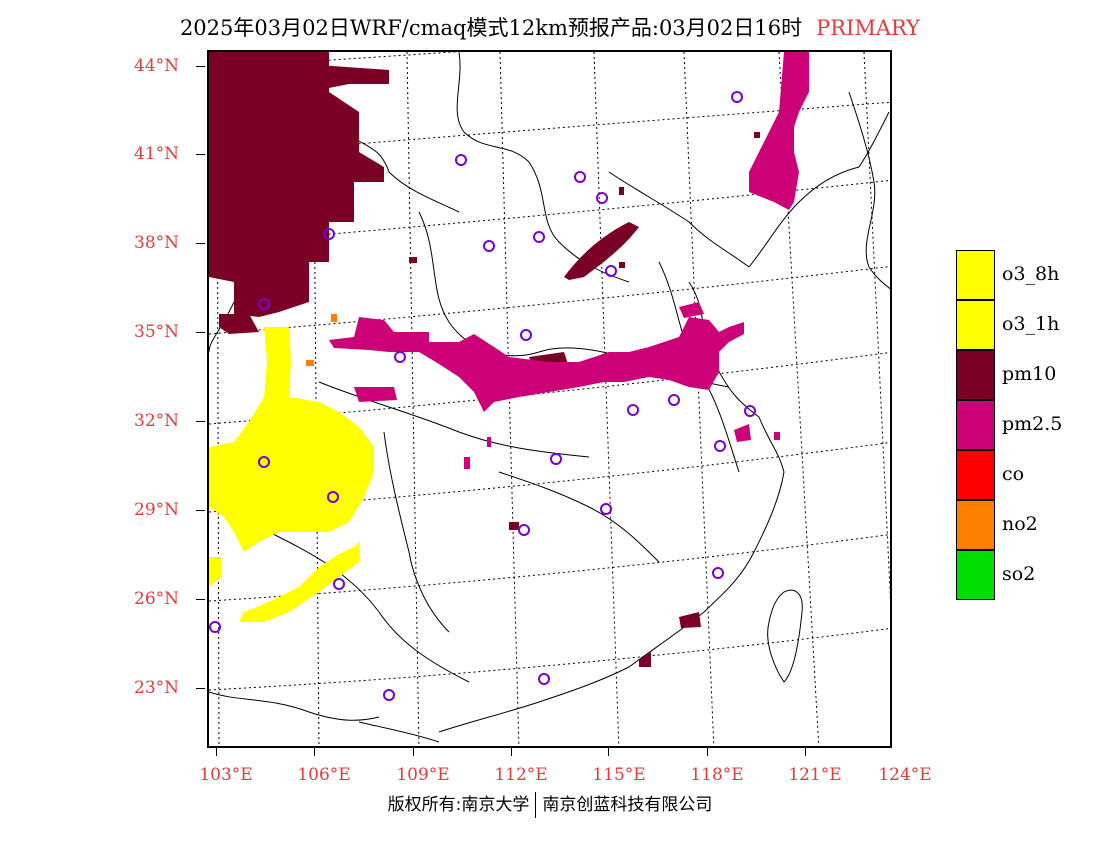  What do you see at coordinates (619, 775) in the screenshot?
I see `lon-label-115: 115°E` at bounding box center [619, 775].